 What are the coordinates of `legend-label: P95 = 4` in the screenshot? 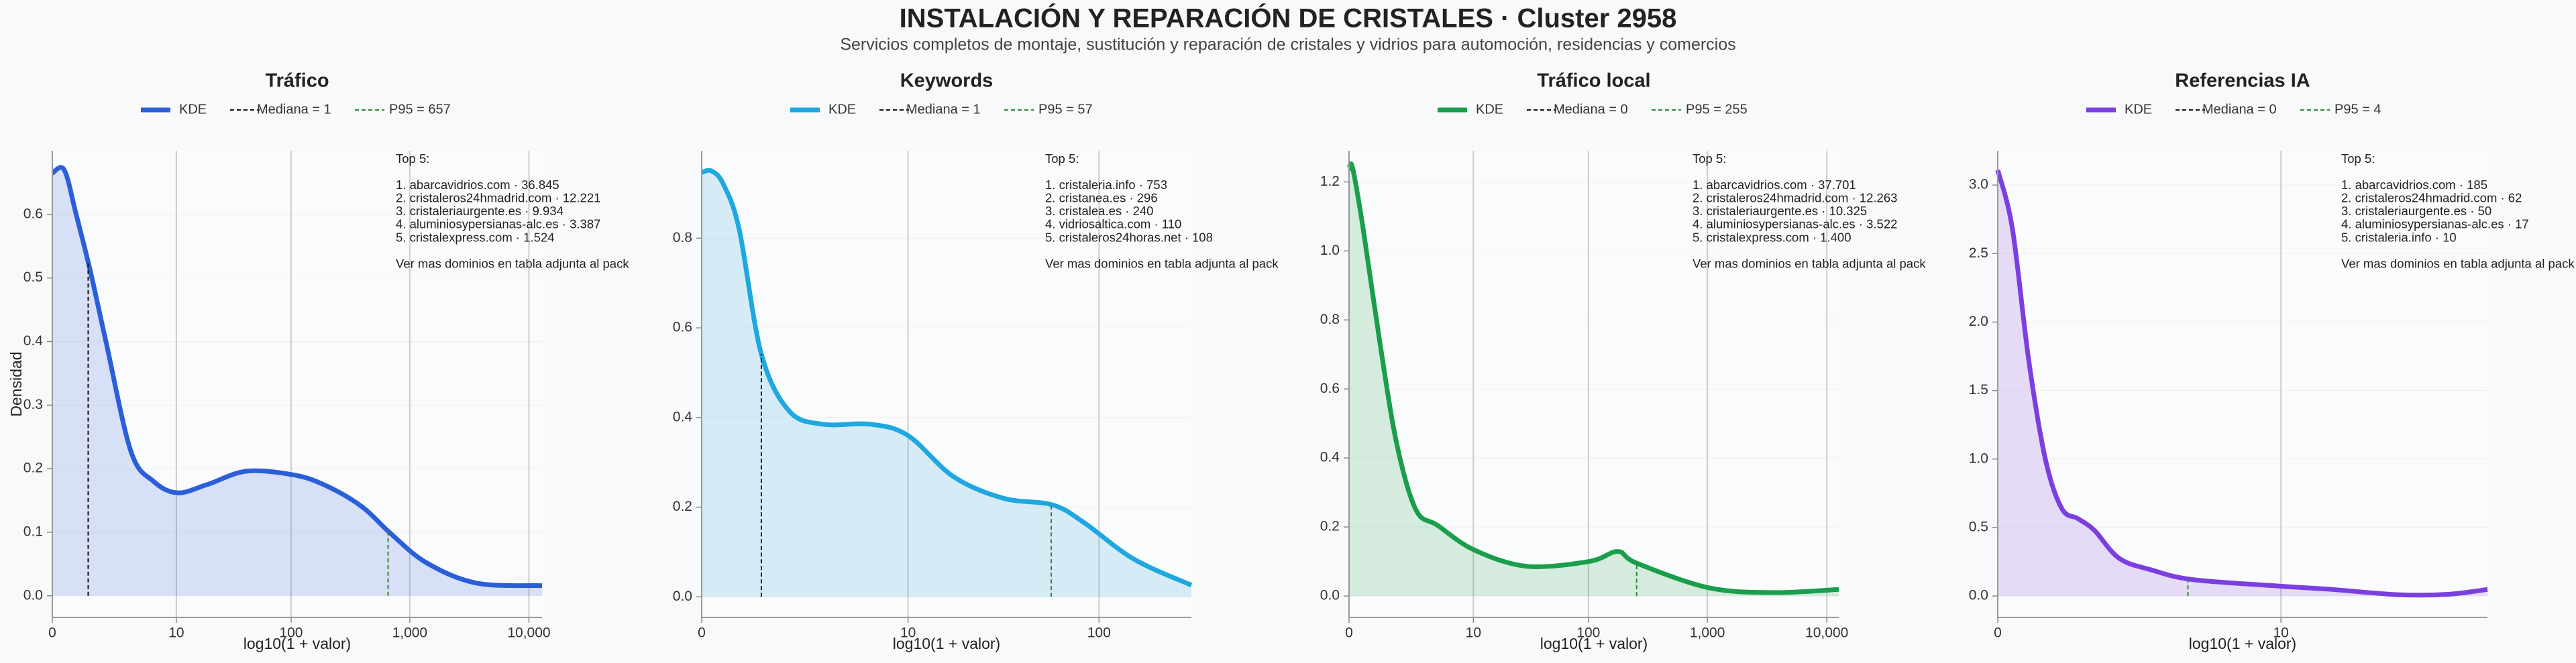 It's located at (2357, 109).